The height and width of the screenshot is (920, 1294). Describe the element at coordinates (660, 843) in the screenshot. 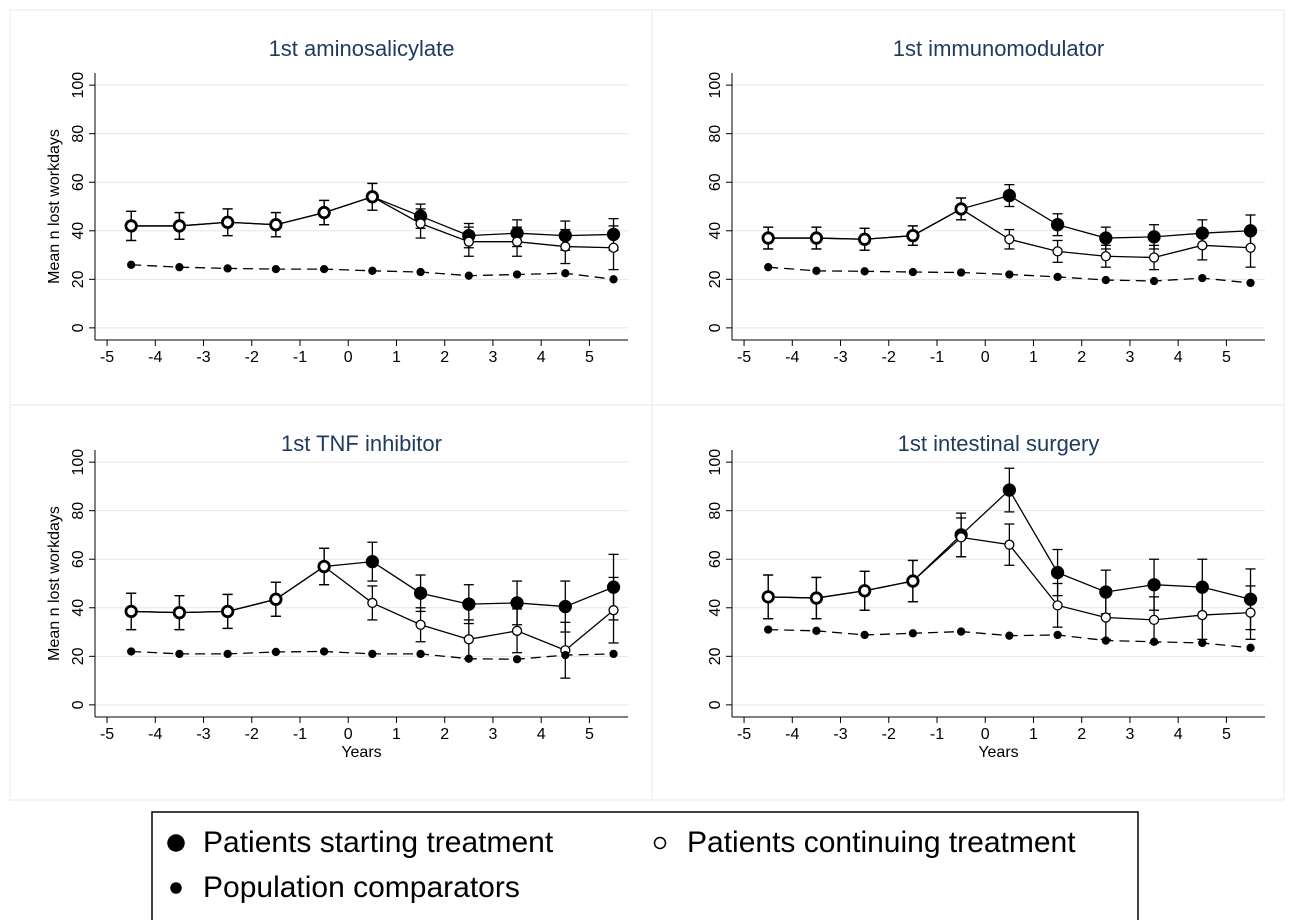

I see `legend-marker` at that location.